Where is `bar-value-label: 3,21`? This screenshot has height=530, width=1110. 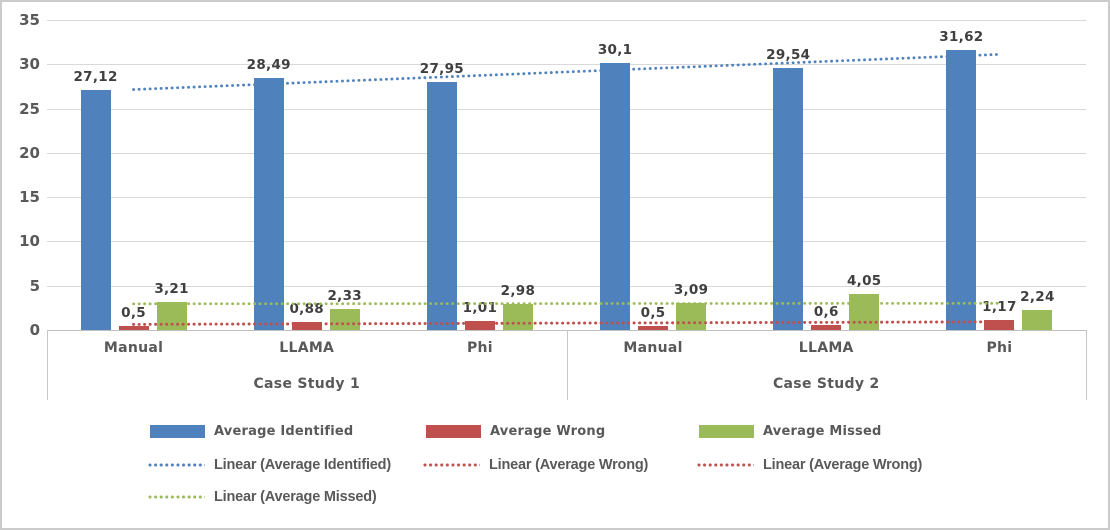
bar-value-label: 3,21 is located at coordinates (171, 288).